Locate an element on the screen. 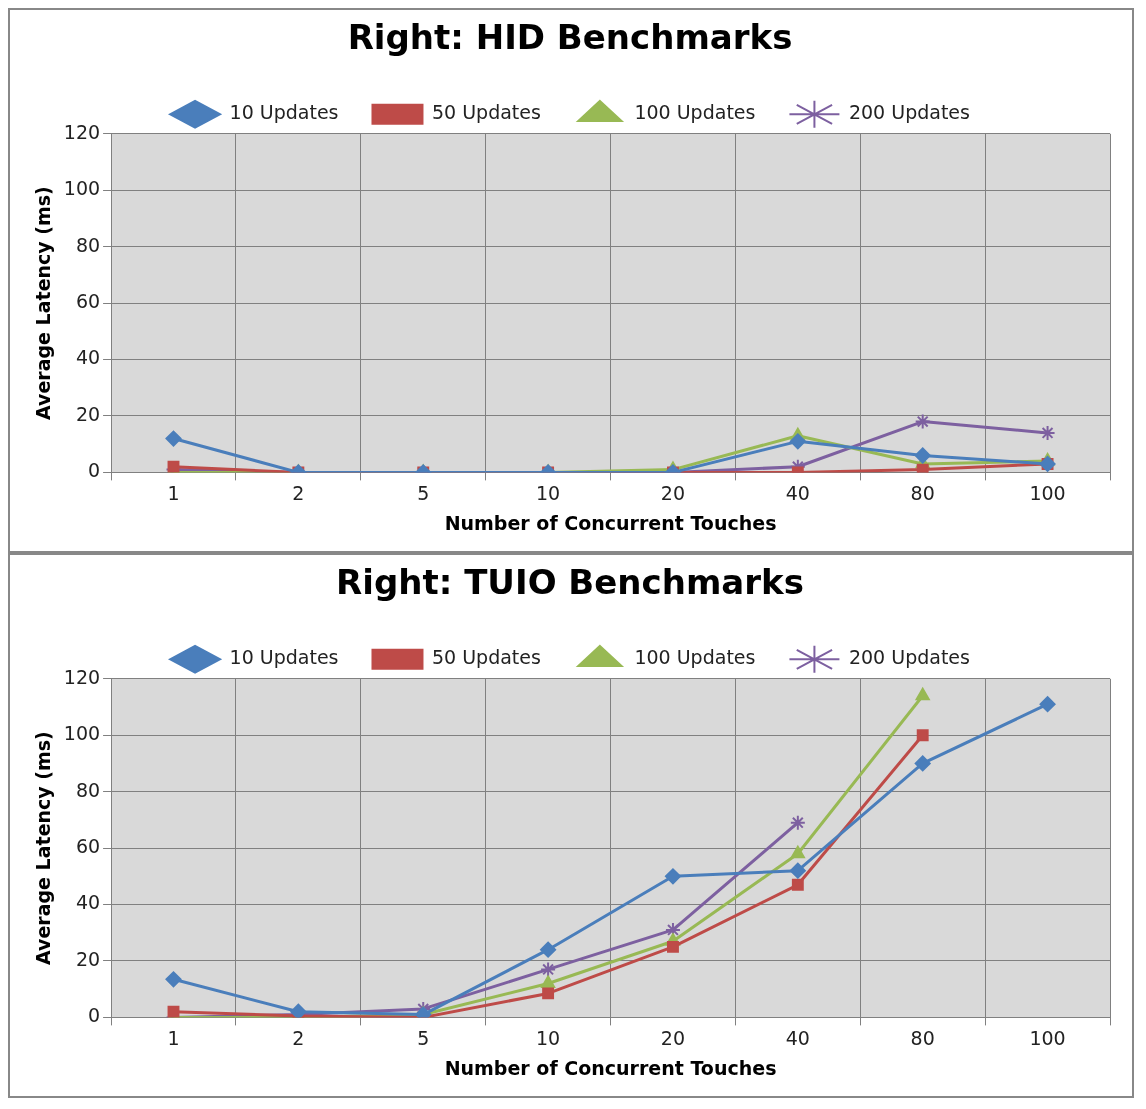 Image resolution: width=1146 pixels, height=1109 pixels. chart-title: Right: HID Benchmarks is located at coordinates (570, 37).